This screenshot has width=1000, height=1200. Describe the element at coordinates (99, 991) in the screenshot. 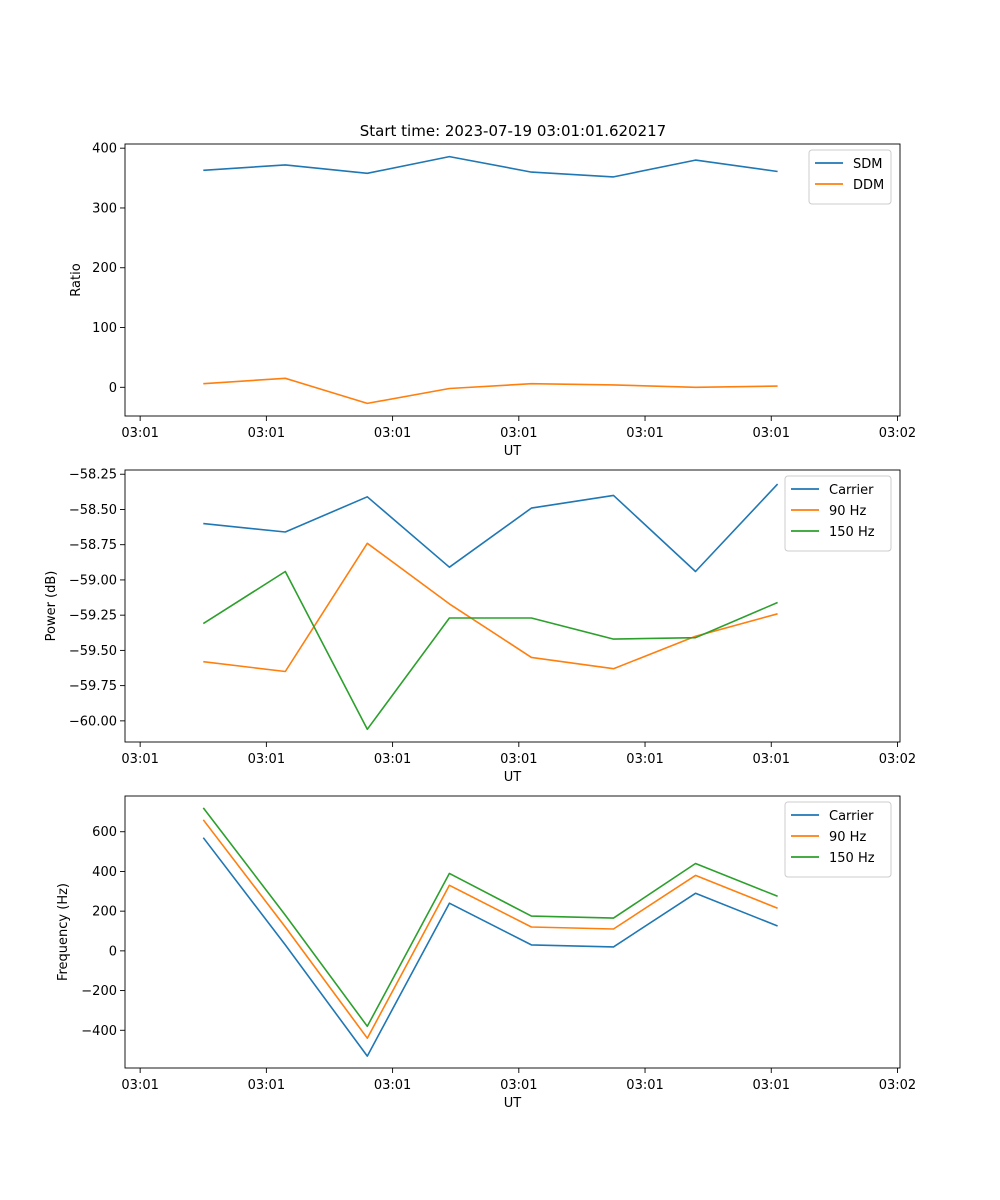

I see `y-tick-label: −200` at that location.